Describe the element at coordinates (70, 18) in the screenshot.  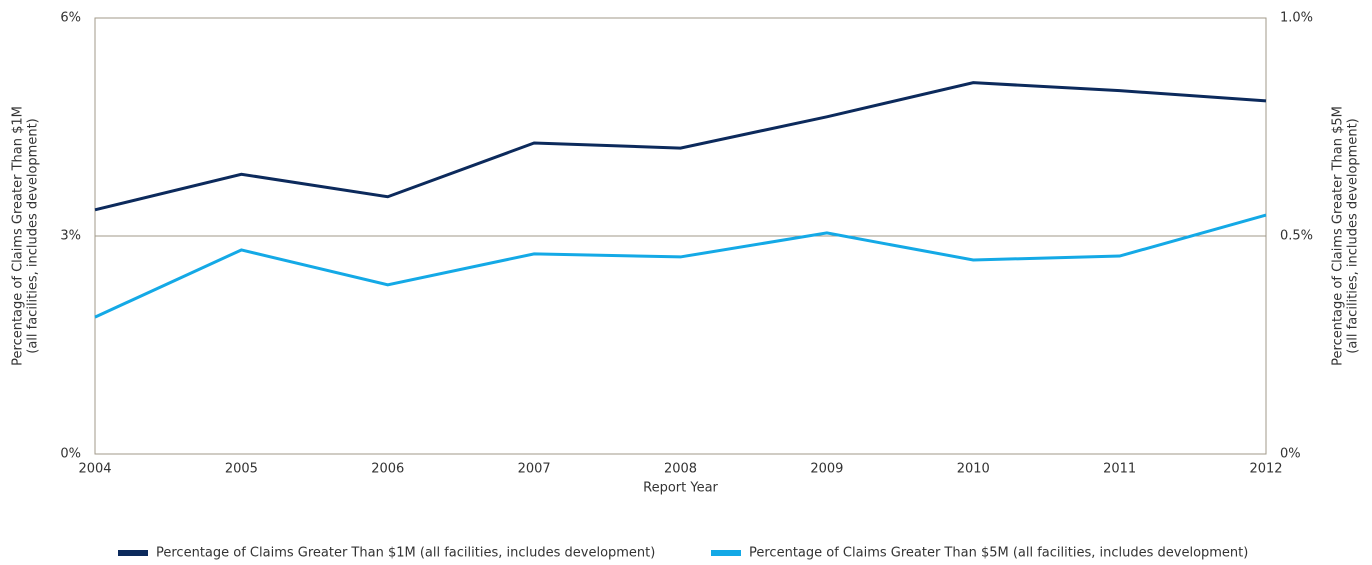
I see `y-tick-label: 6%` at that location.